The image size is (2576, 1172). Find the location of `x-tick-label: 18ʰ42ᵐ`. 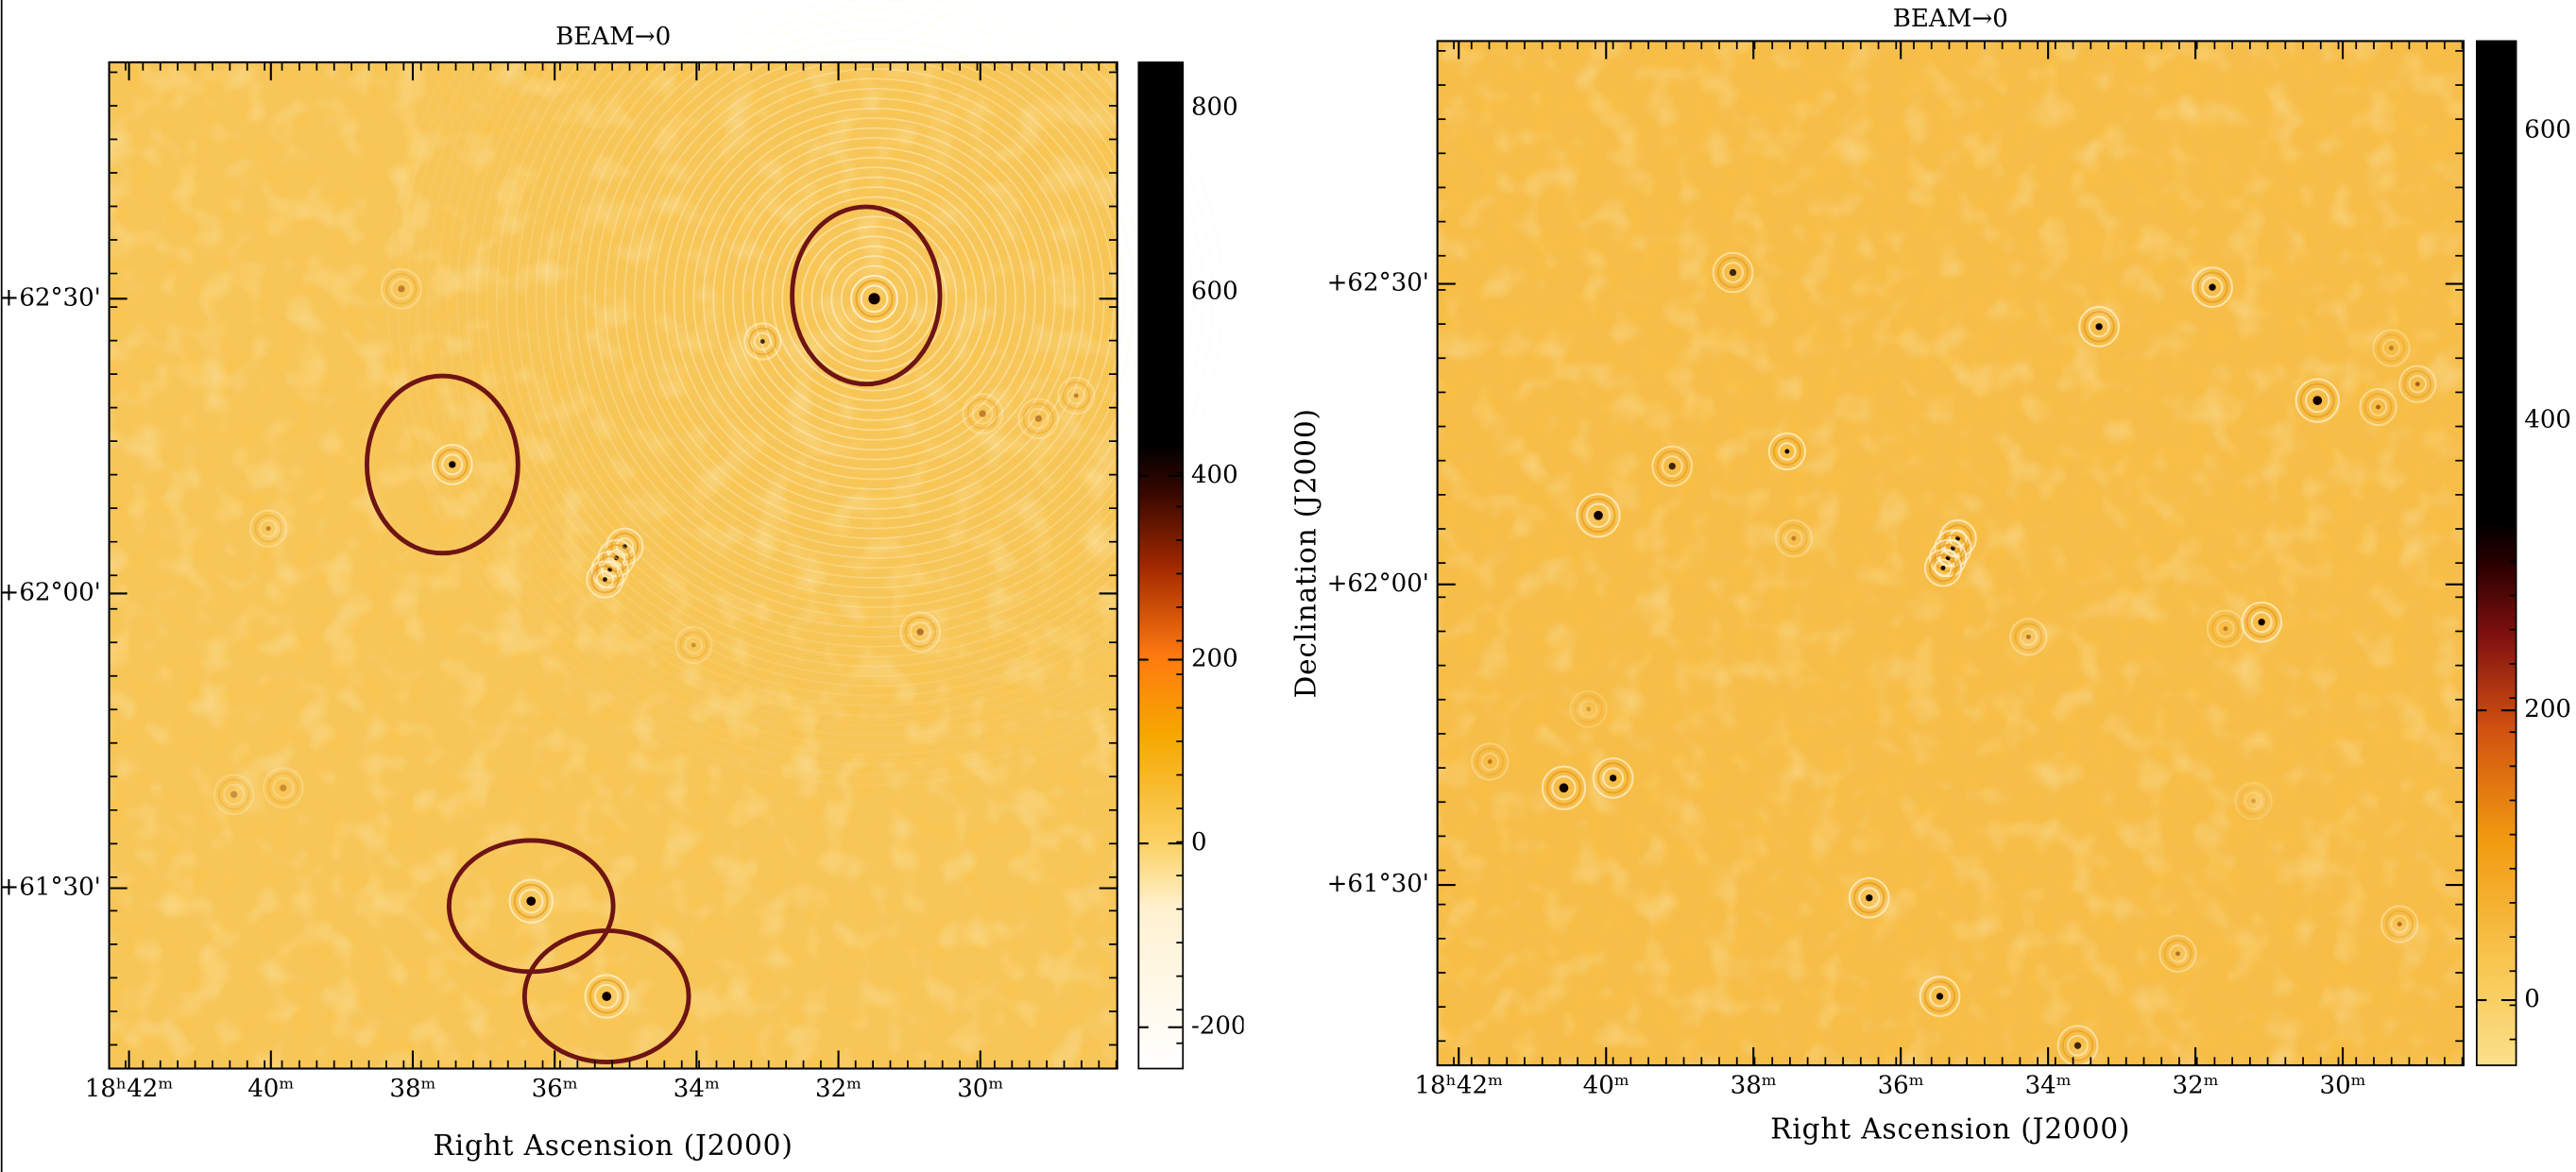

x-tick-label: 18ʰ42ᵐ is located at coordinates (1459, 1086).